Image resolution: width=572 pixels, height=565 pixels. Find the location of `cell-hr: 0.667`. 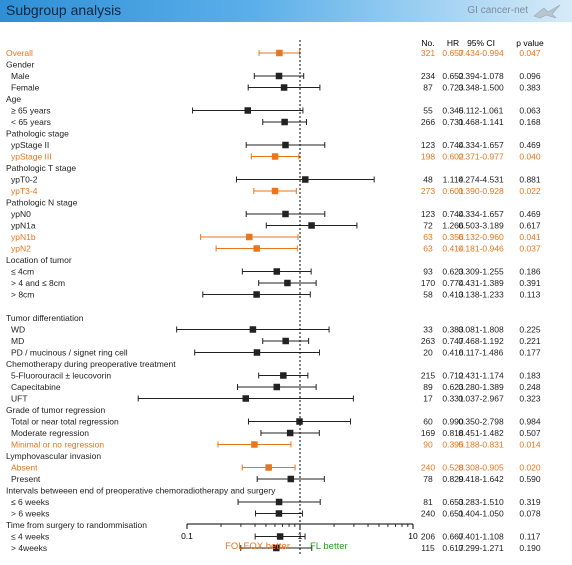

cell-hr: 0.667 is located at coordinates (453, 537).